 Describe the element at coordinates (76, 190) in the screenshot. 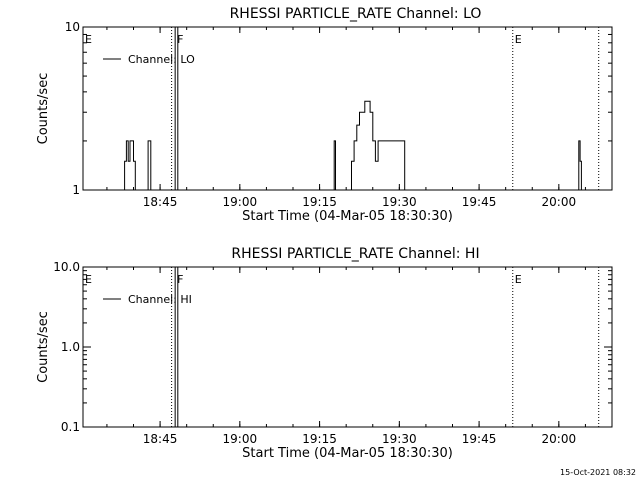

I see `y-tick-label: 1` at that location.